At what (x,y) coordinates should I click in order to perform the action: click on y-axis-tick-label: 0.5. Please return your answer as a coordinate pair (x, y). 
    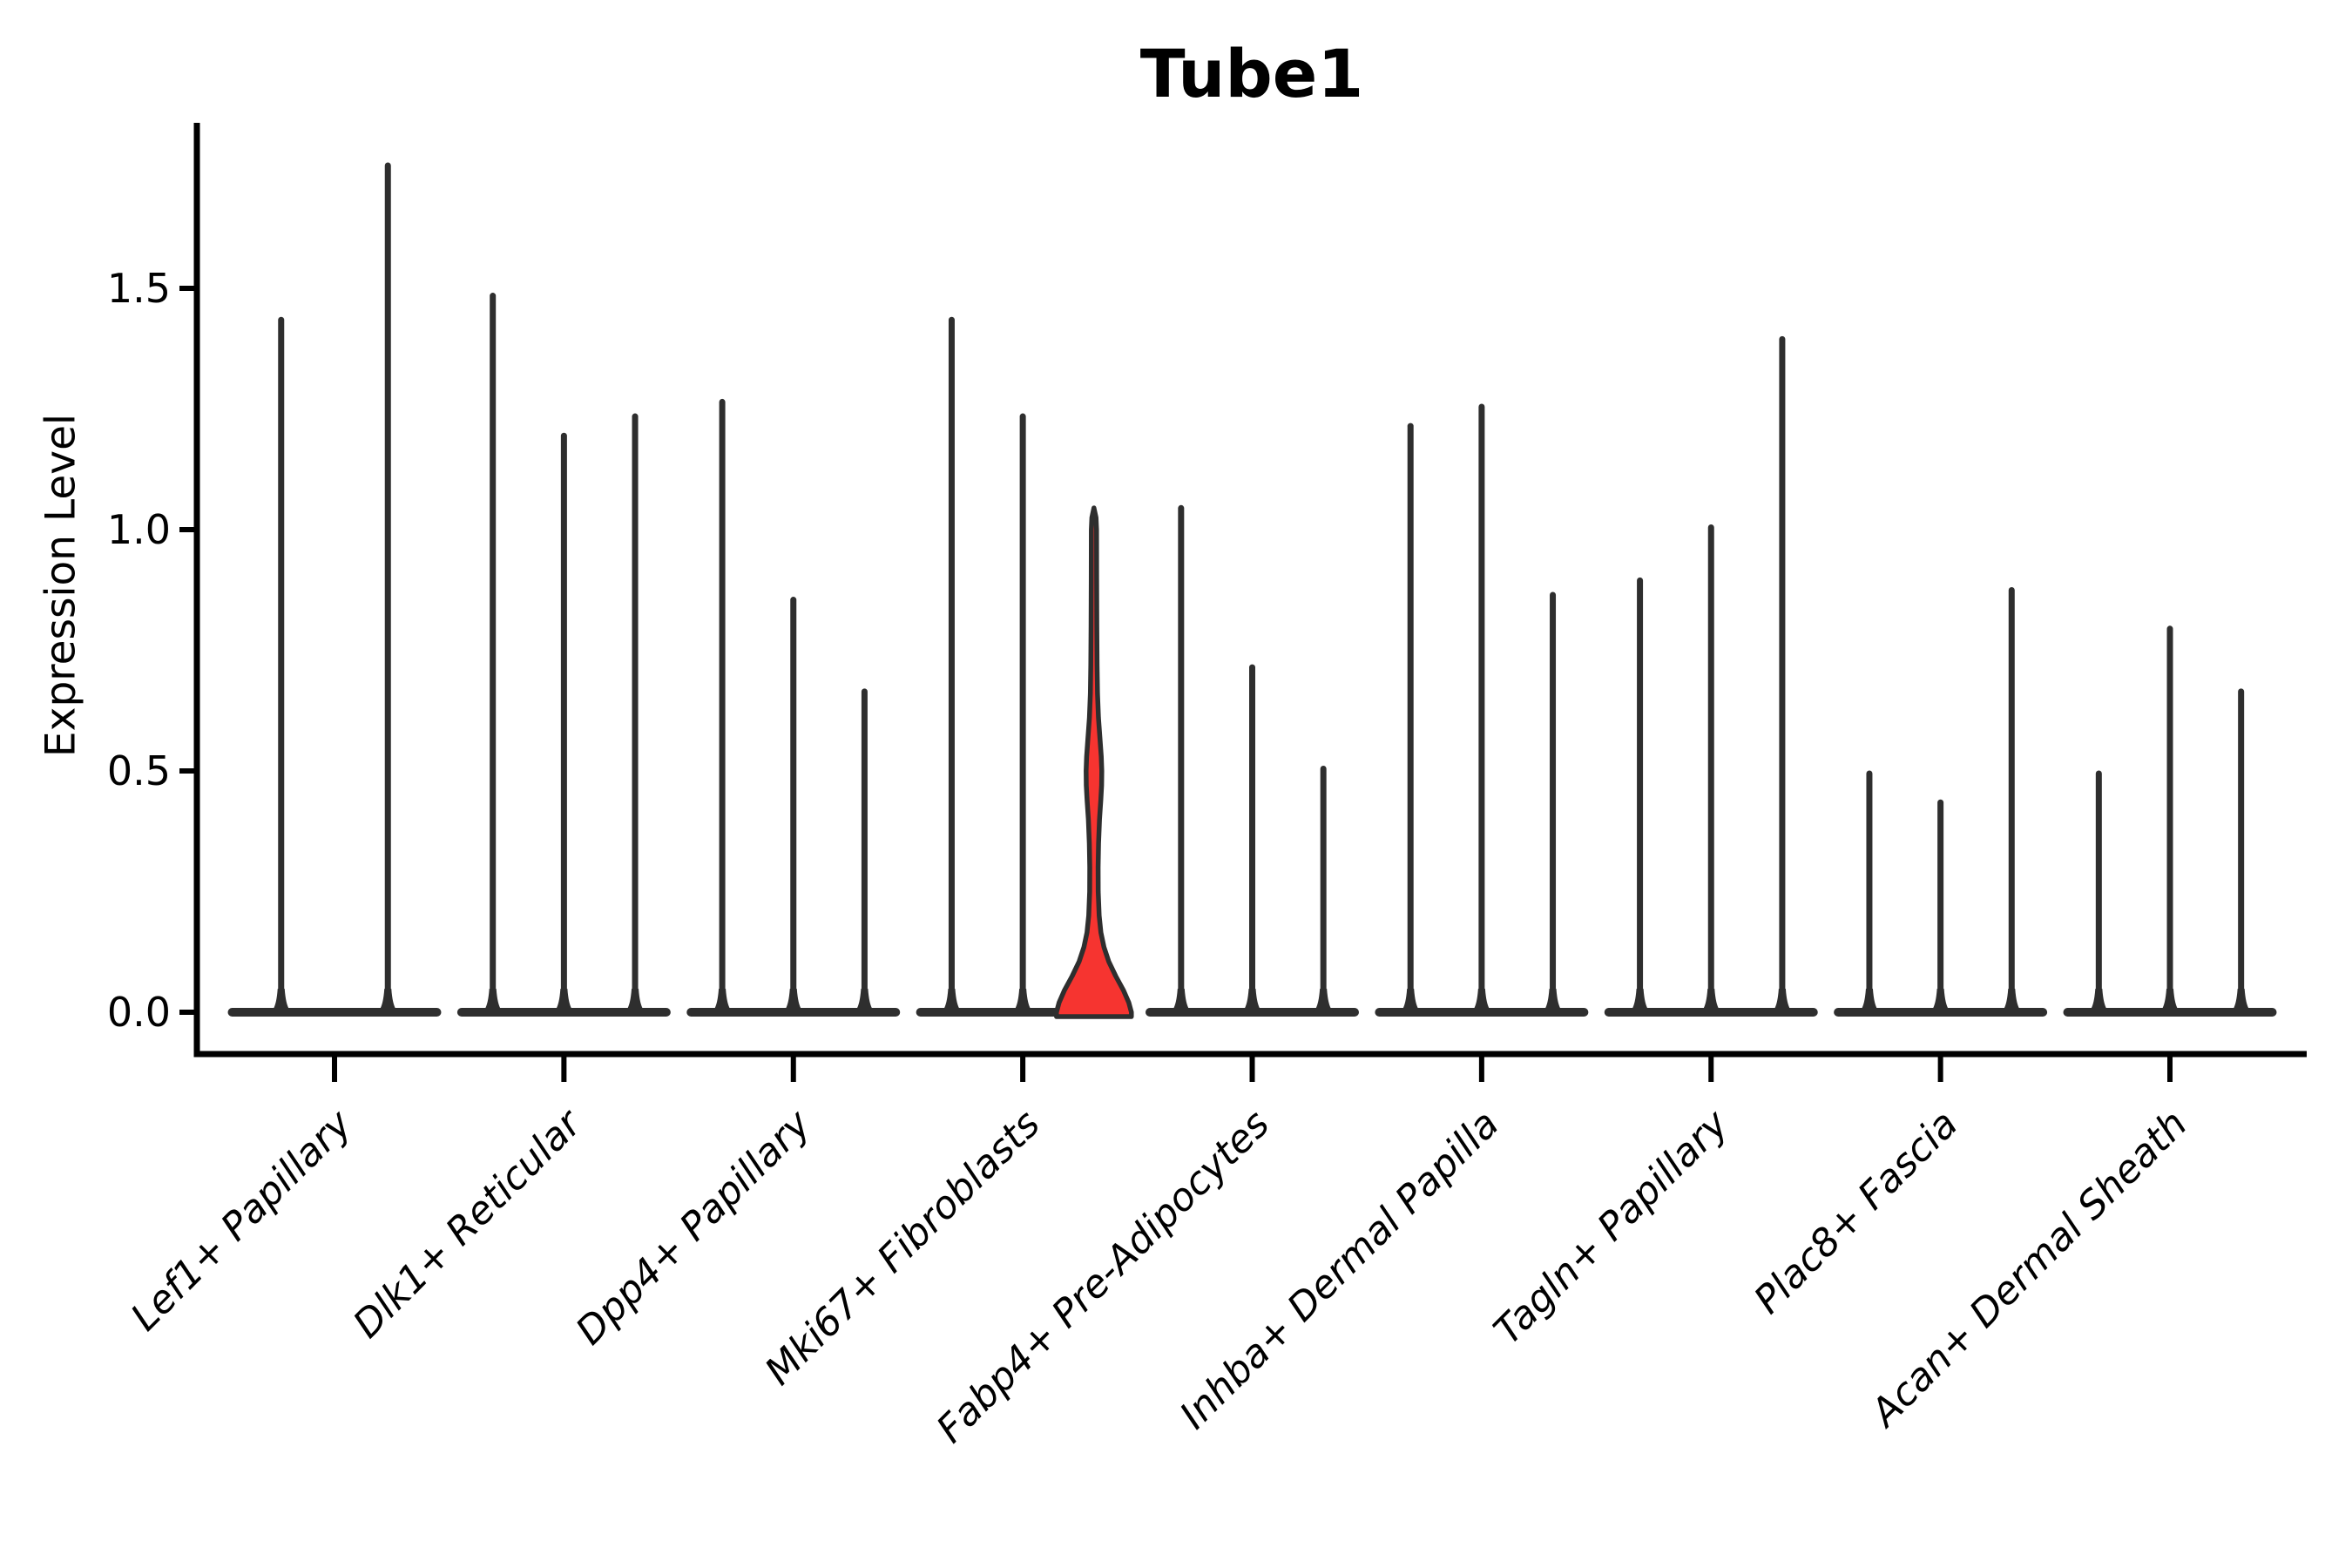
    Looking at the image, I should click on (139, 770).